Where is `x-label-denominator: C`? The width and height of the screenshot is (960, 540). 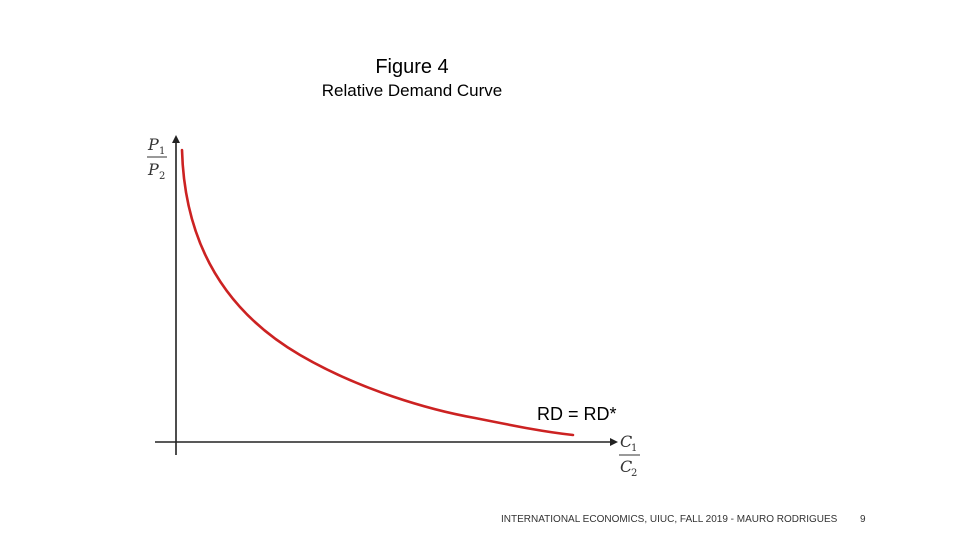 x-label-denominator: C is located at coordinates (626, 466).